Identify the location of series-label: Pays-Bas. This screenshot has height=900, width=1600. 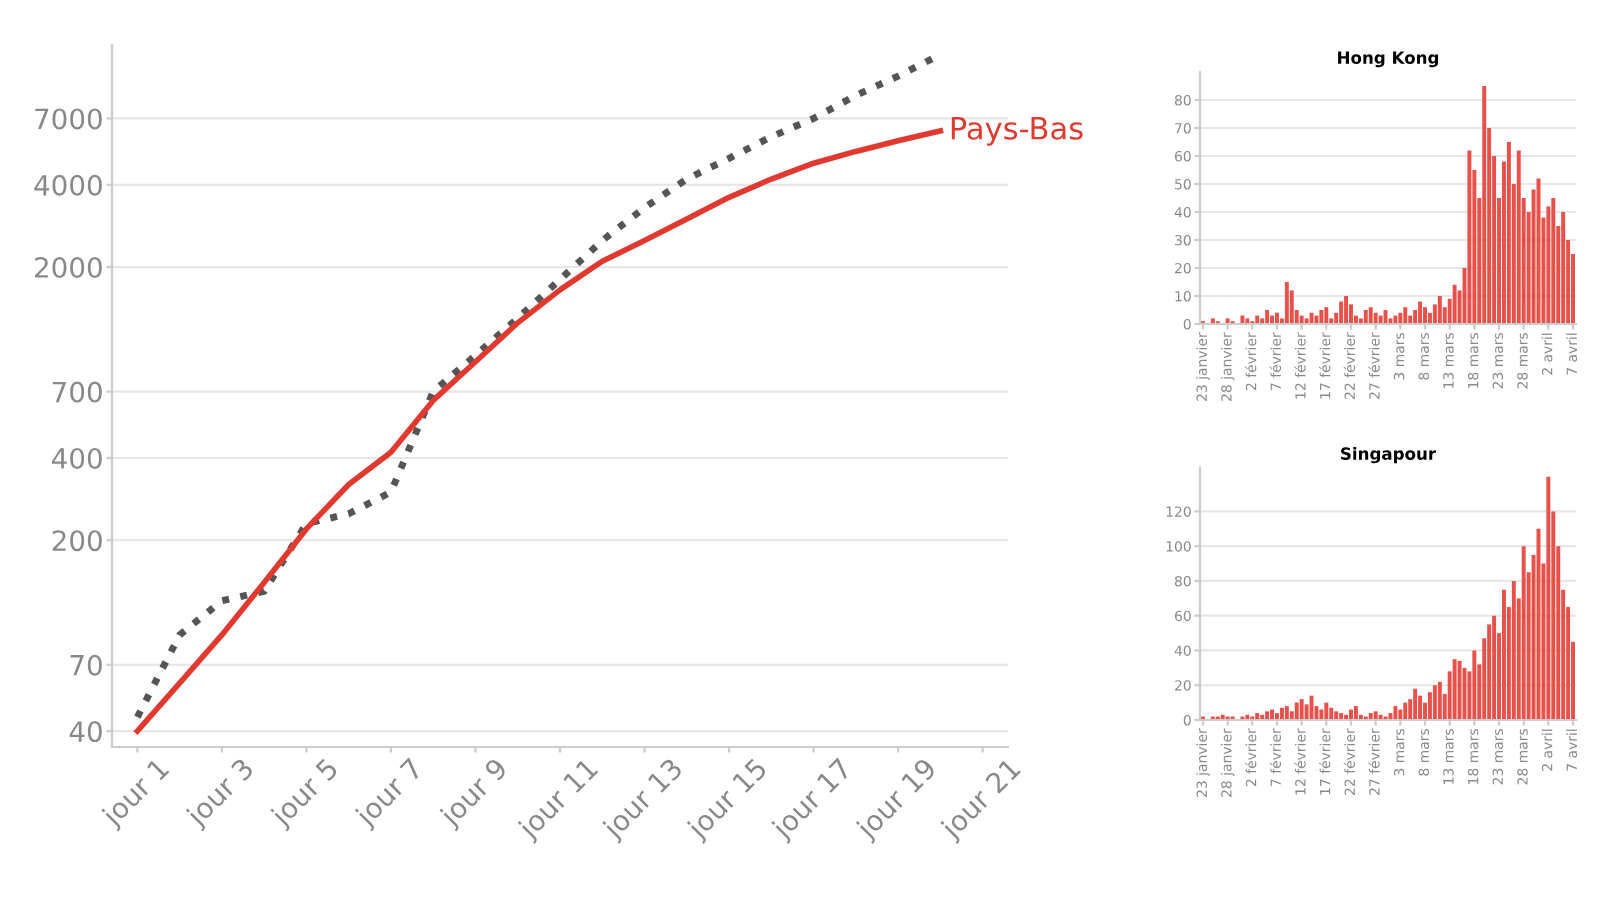
(1017, 131).